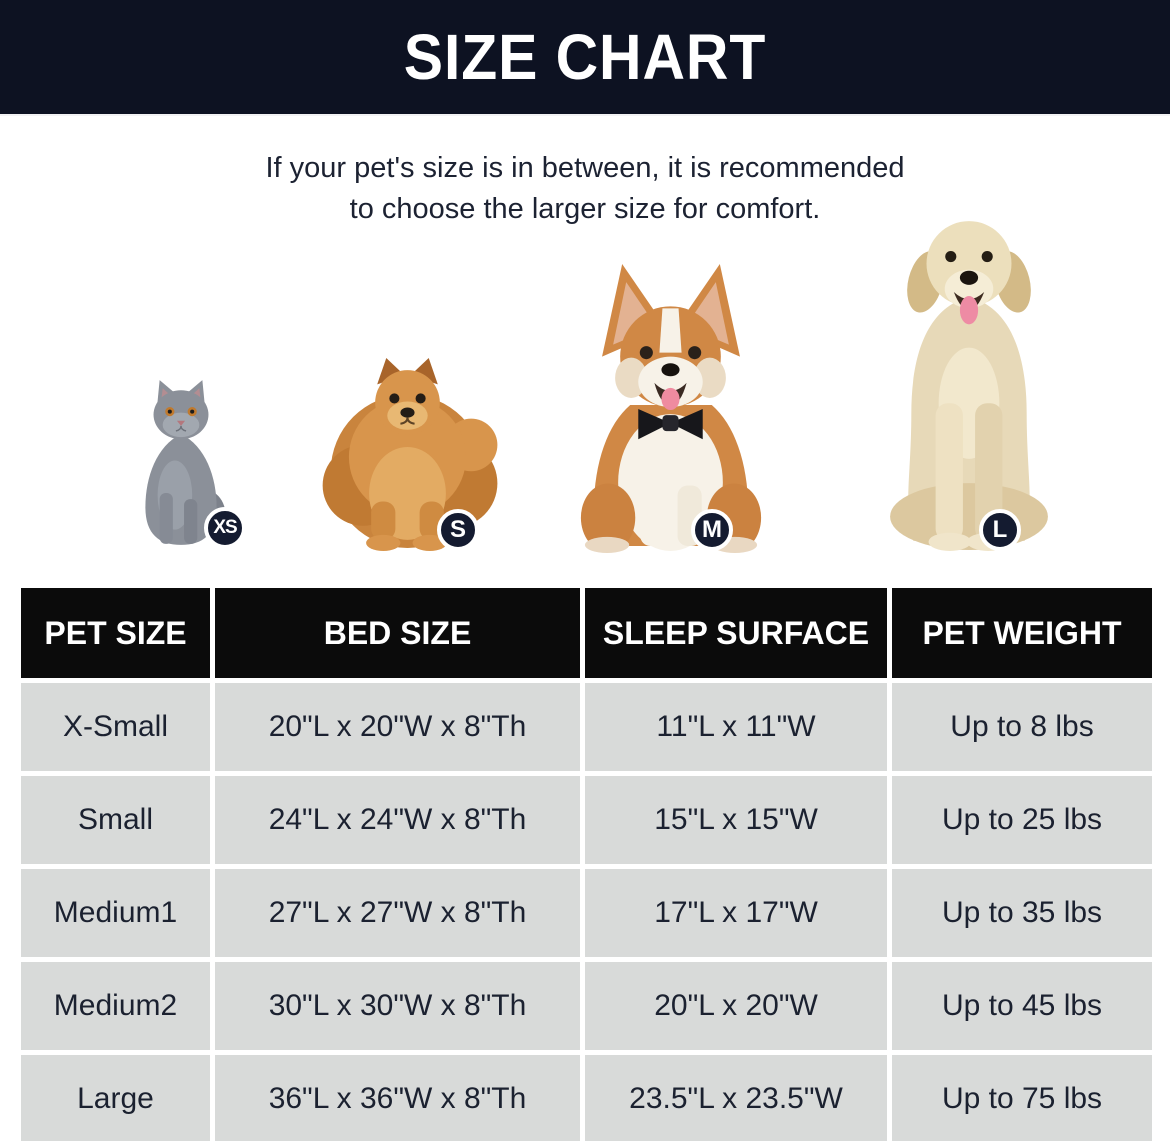 The width and height of the screenshot is (1170, 1141). Describe the element at coordinates (1022, 1006) in the screenshot. I see `cell-pet-weight: Up to 45 lbs` at that location.